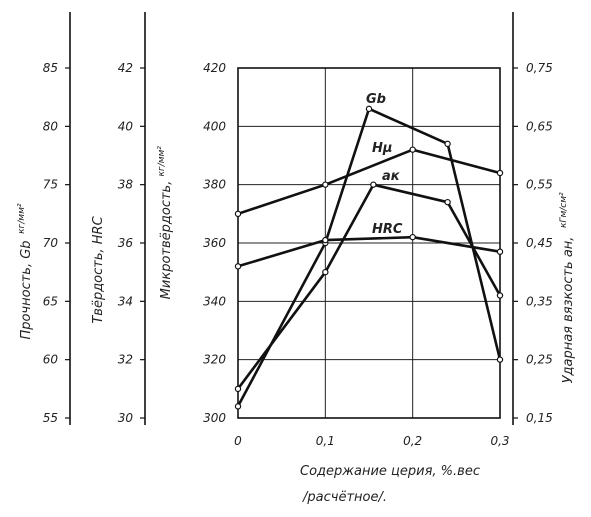 The height and width of the screenshot is (517, 591). Describe the element at coordinates (214, 301) in the screenshot. I see `tick-label-microhardness: 340` at that location.